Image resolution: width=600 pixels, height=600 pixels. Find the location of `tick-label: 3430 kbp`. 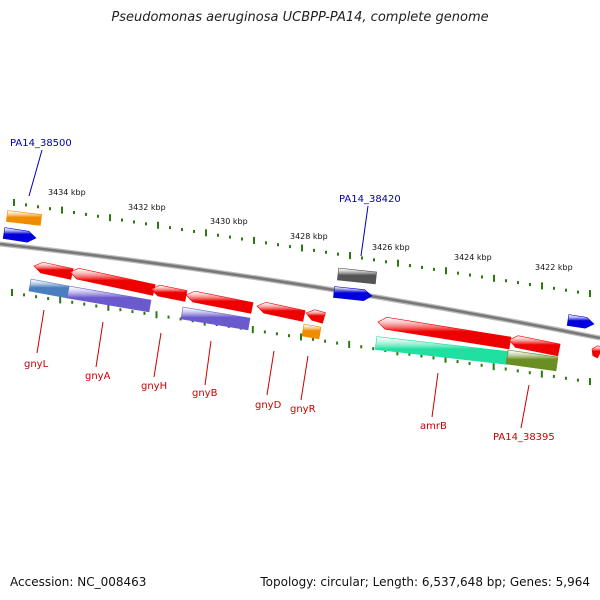

tick-label: 3430 kbp is located at coordinates (229, 221).